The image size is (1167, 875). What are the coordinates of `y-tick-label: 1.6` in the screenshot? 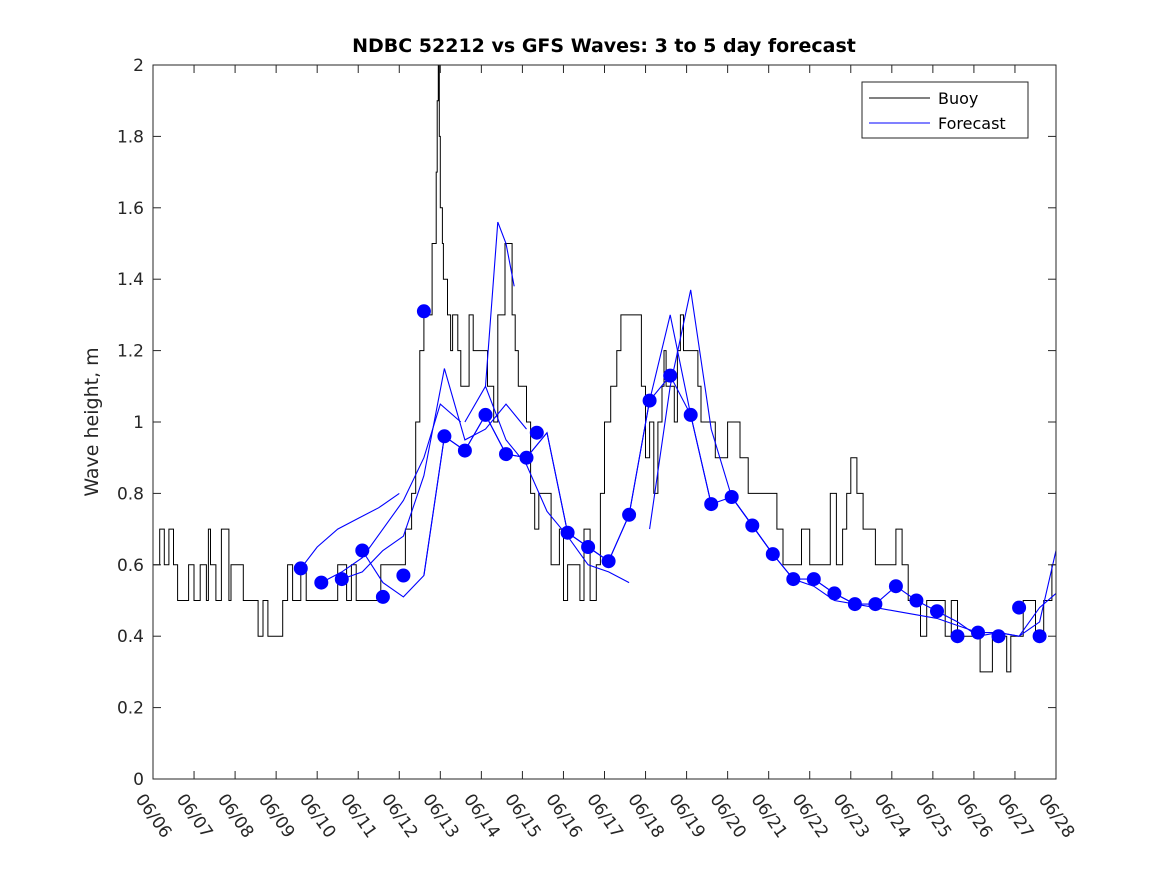 It's located at (130, 209).